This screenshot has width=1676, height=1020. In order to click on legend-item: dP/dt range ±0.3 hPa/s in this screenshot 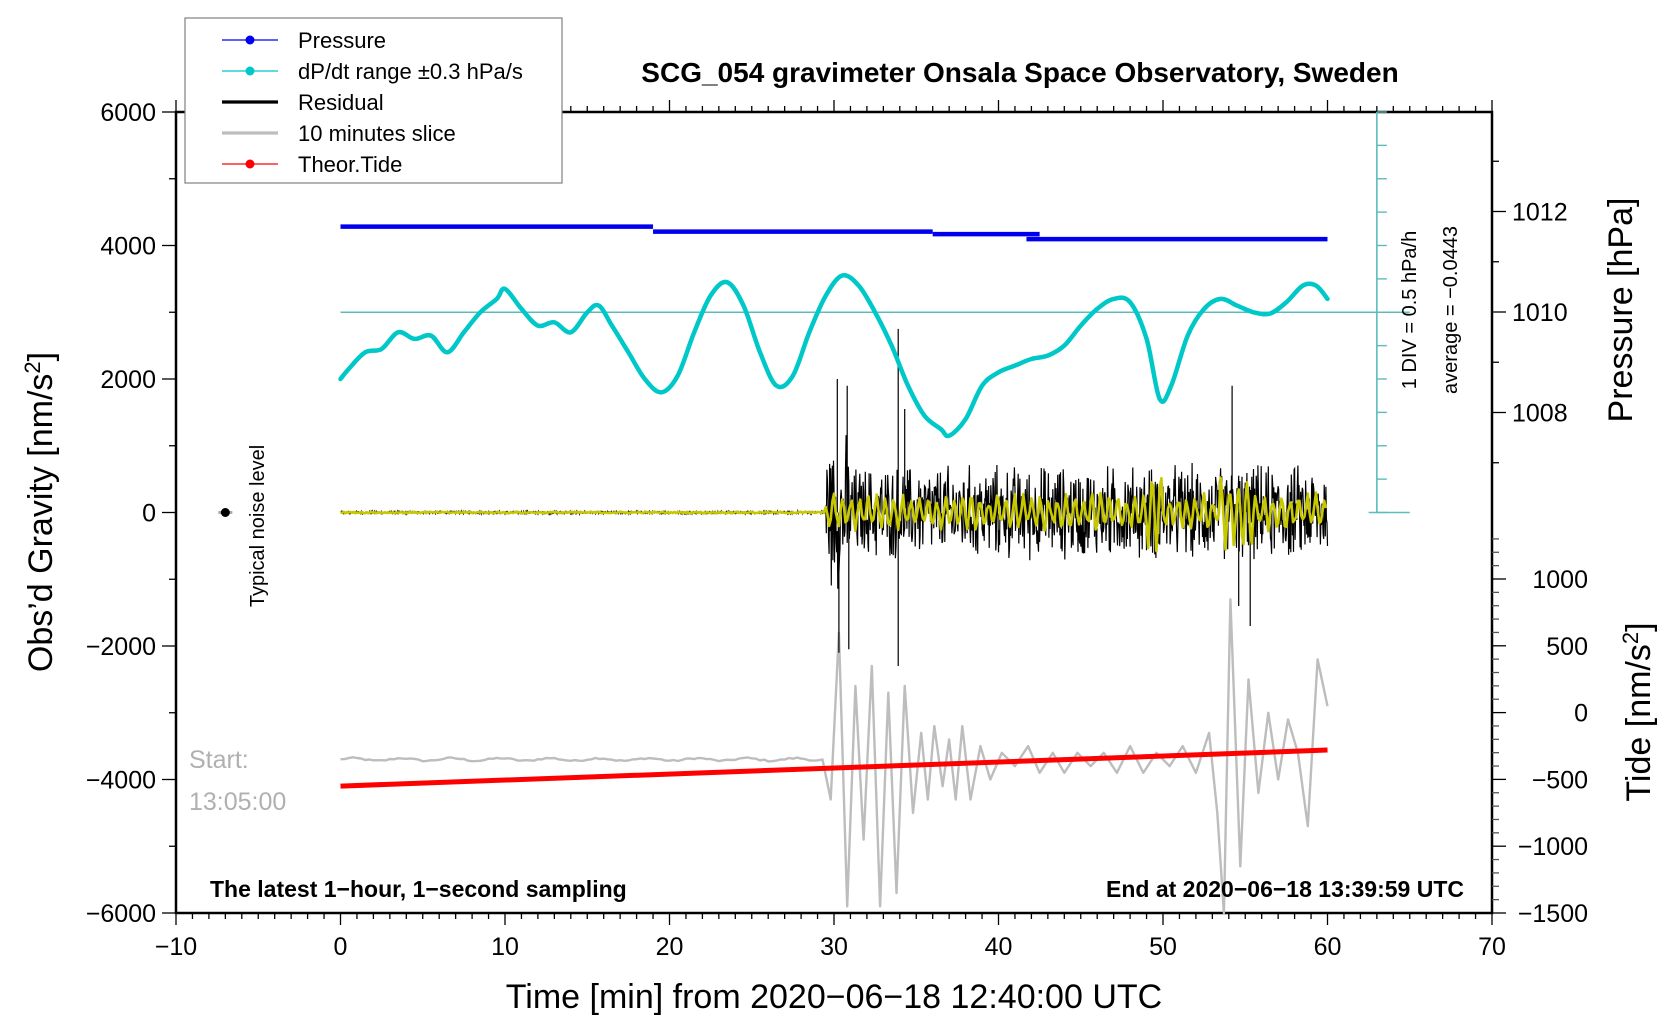, I will do `click(372, 71)`.